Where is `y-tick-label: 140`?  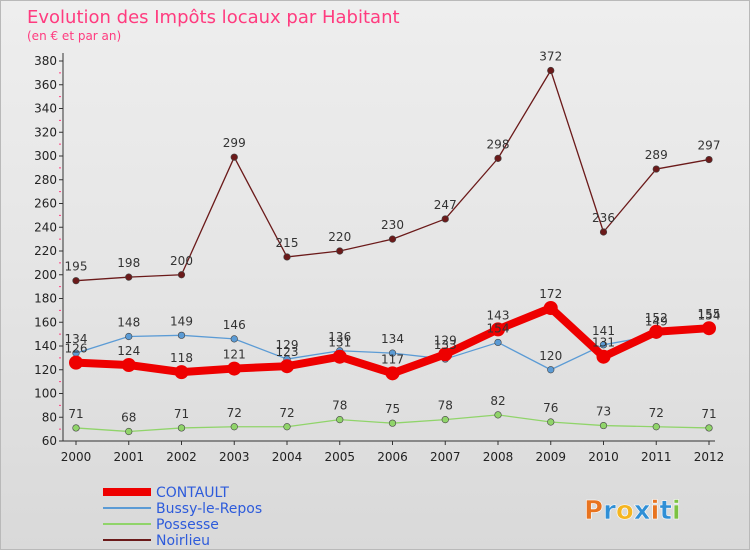 y-tick-label: 140 is located at coordinates (45, 346).